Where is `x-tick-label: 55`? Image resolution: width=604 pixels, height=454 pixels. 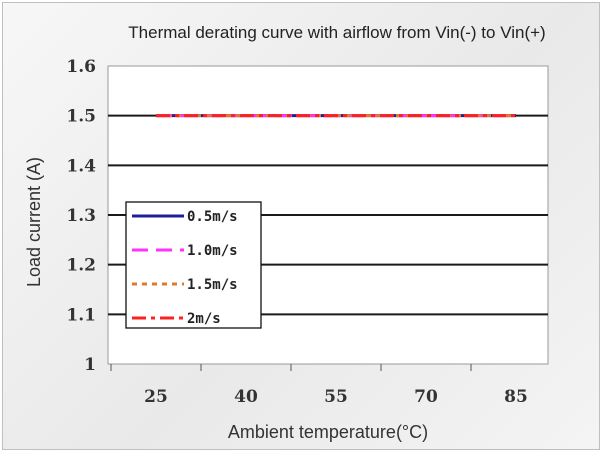 x-tick-label: 55 is located at coordinates (336, 397).